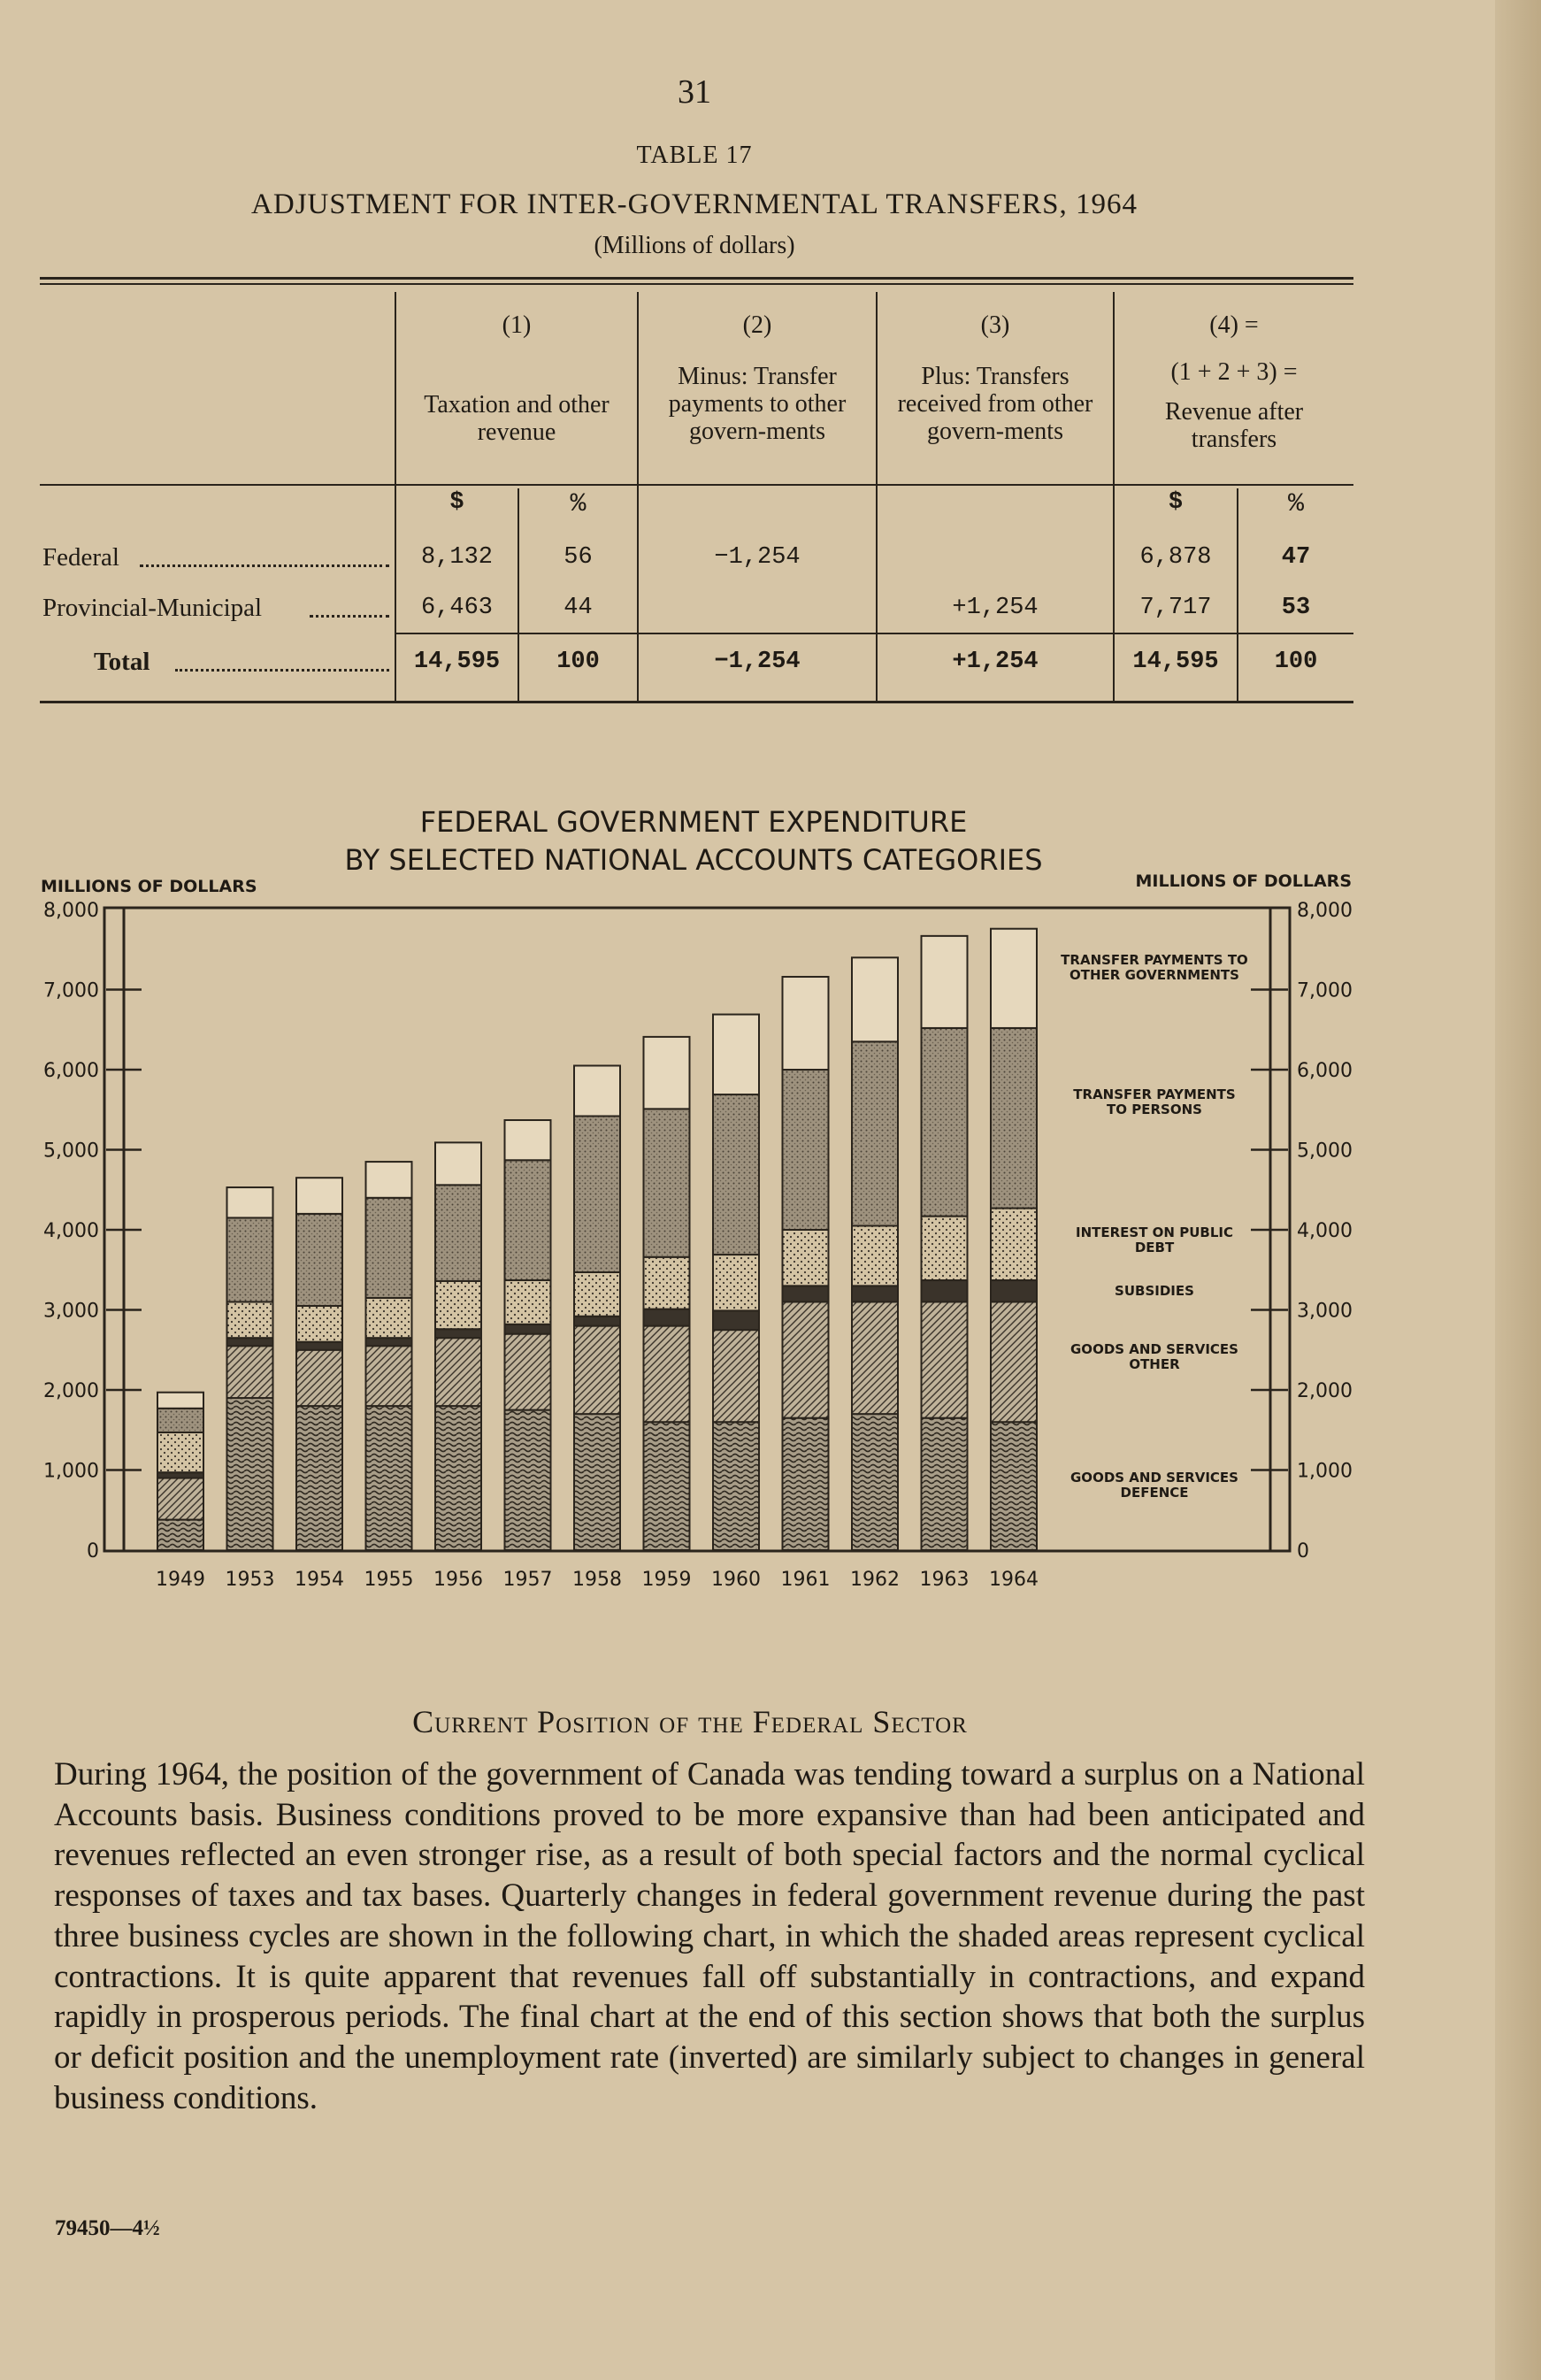 This screenshot has width=1541, height=2380. I want to click on col1-unit-percent: %, so click(578, 504).